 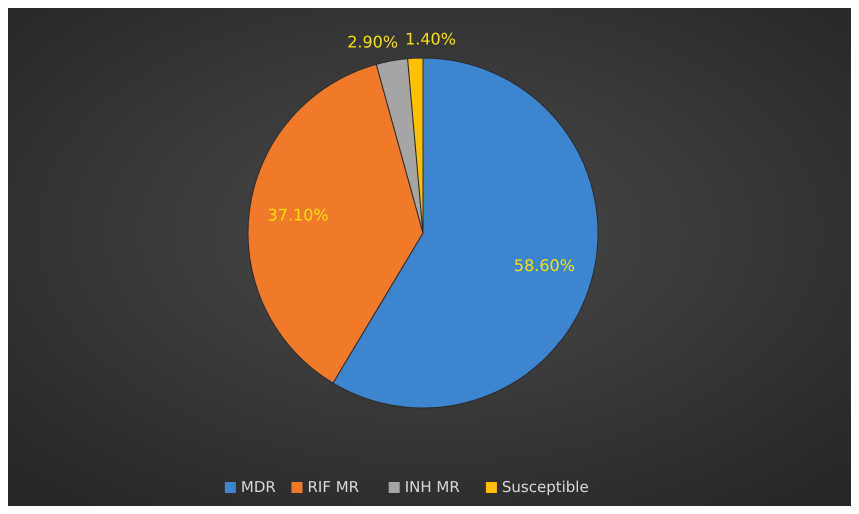 What do you see at coordinates (334, 487) in the screenshot?
I see `legend-label: RIF MR` at bounding box center [334, 487].